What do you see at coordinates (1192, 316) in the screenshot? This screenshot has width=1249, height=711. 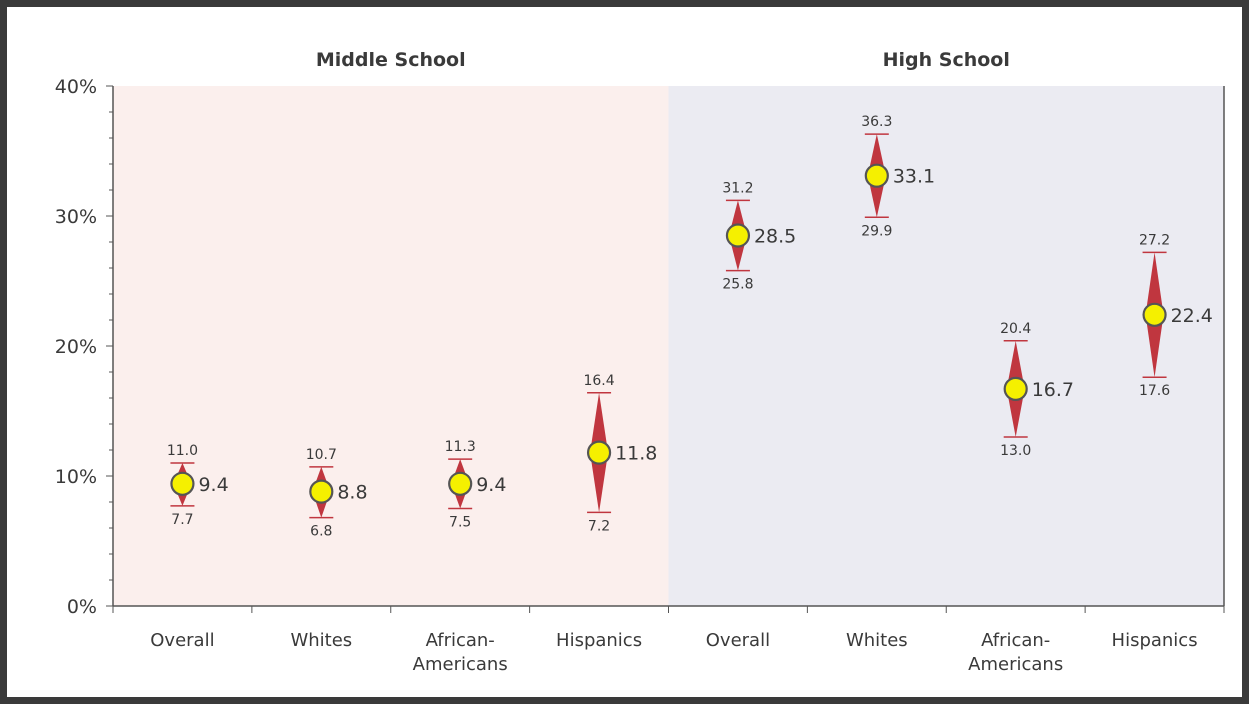 I see `value-label: 22.4` at bounding box center [1192, 316].